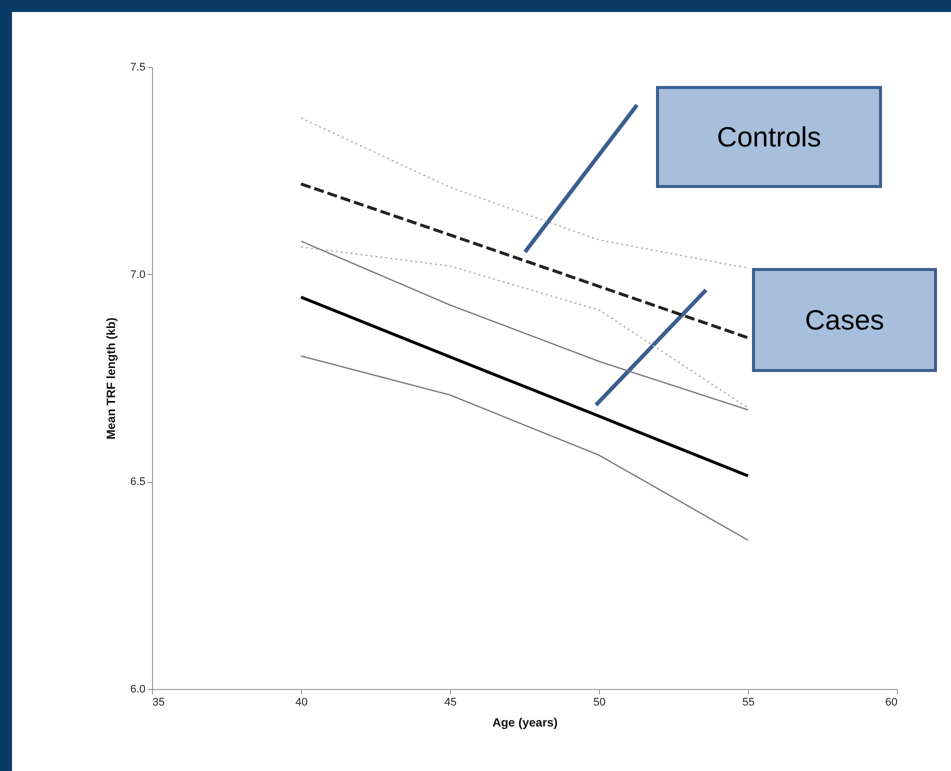 This screenshot has height=771, width=951. I want to click on x-tick-label: 45, so click(450, 702).